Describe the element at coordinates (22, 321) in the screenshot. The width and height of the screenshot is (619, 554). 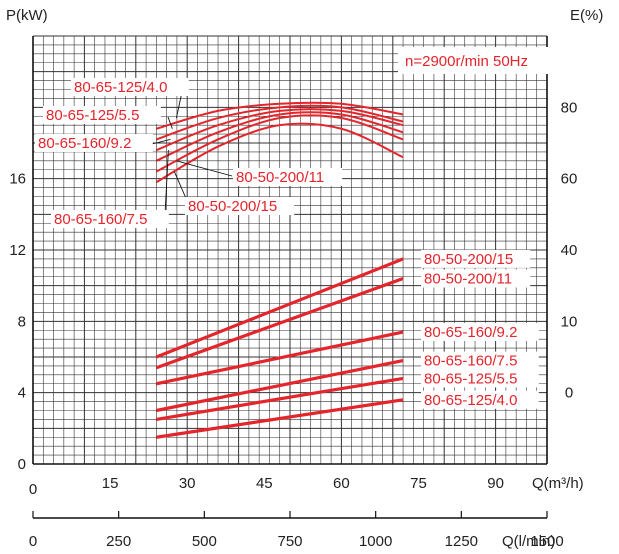
I see `y-left-tick-label: 8` at that location.